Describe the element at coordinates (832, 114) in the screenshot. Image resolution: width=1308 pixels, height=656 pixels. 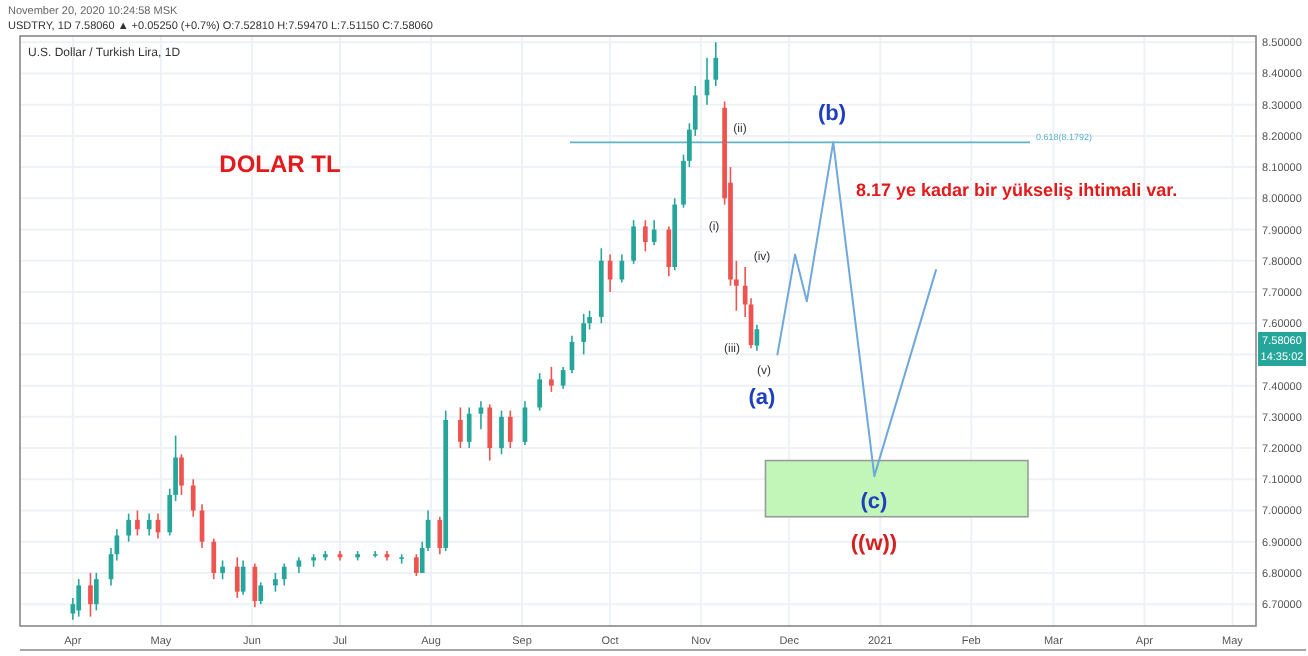
I see `annotation: (b)` at that location.